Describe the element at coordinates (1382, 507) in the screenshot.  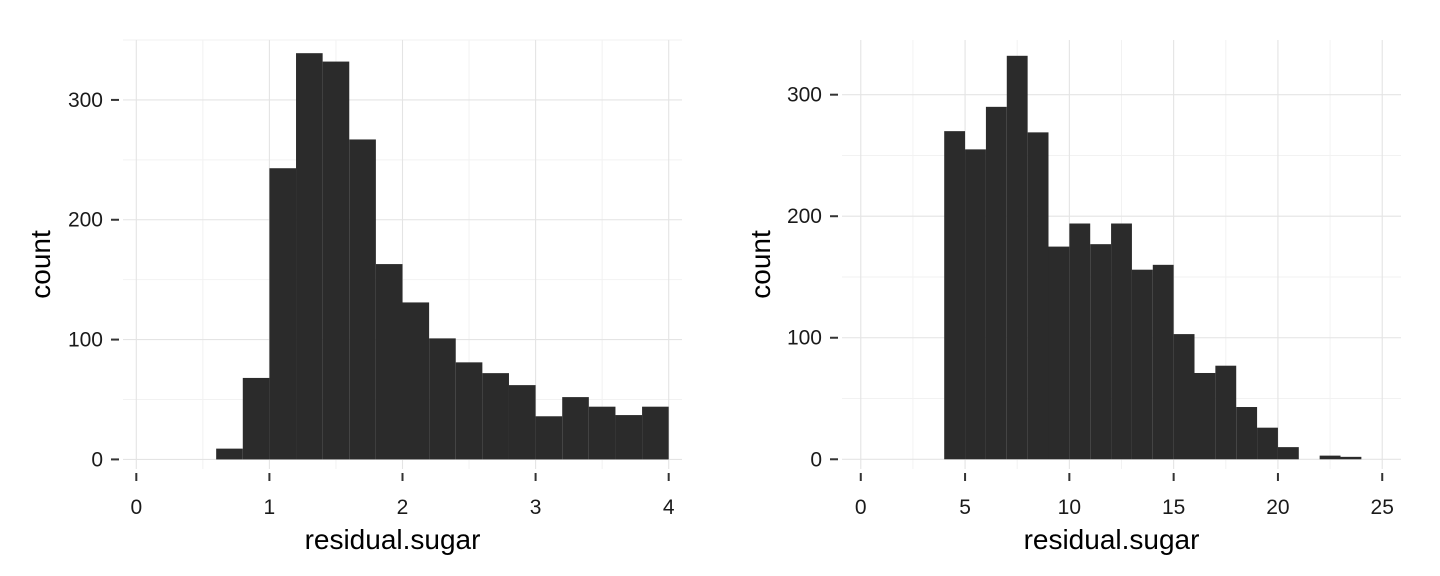
I see `x-tick-label: 25` at that location.